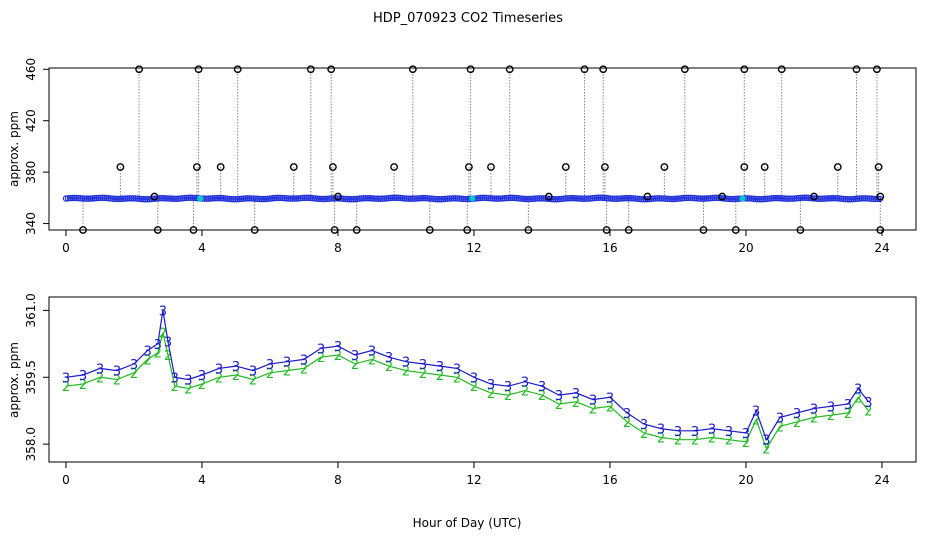 The image size is (936, 540). I want to click on raw-baseline-points, so click(473, 198).